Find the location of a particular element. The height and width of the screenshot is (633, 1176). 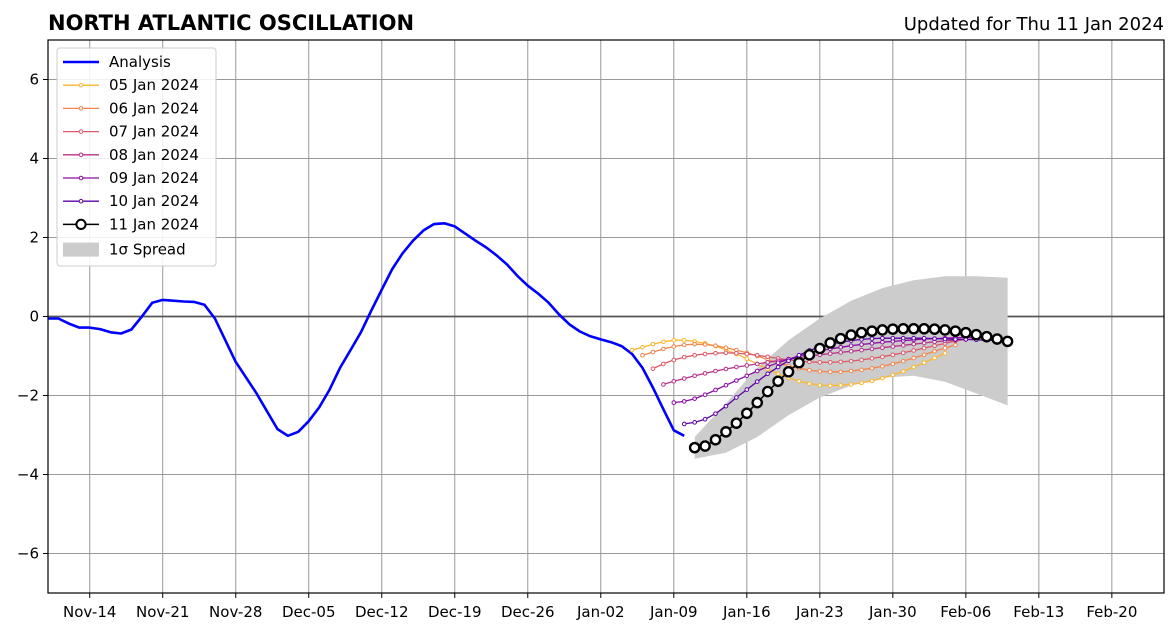

y-tick-label: −6 is located at coordinates (28, 554).